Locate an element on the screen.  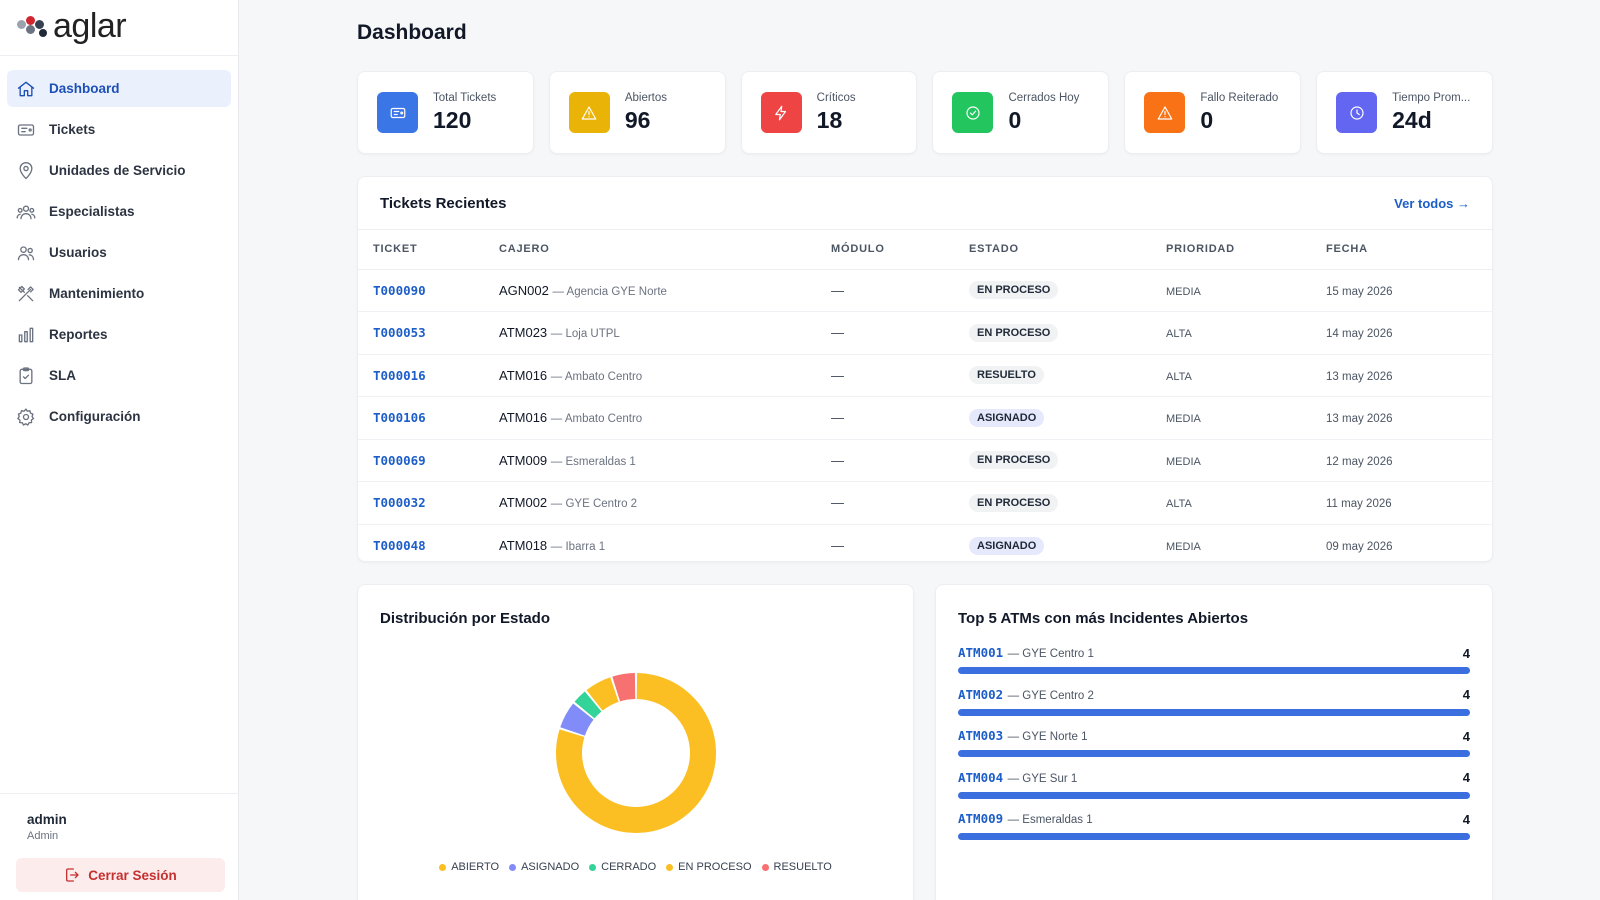
logo-mark is located at coordinates (34, 27).